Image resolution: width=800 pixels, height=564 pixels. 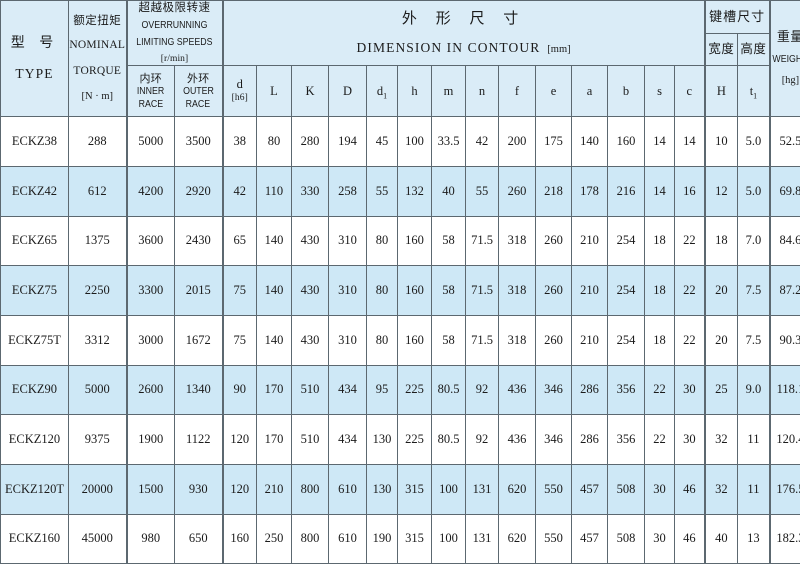 What do you see at coordinates (590, 142) in the screenshot?
I see `cell-a: 140` at bounding box center [590, 142].